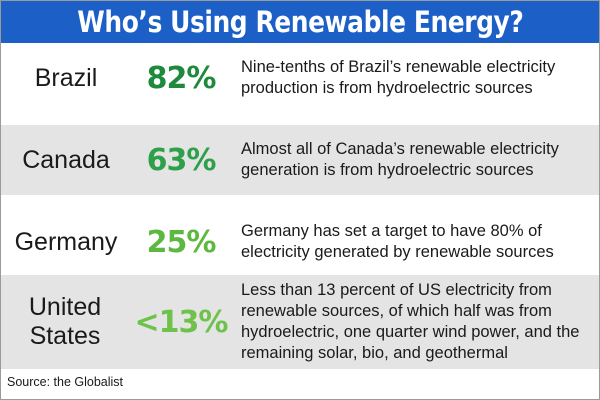  Describe the element at coordinates (181, 322) in the screenshot. I see `renewable-percent: <13%` at that location.